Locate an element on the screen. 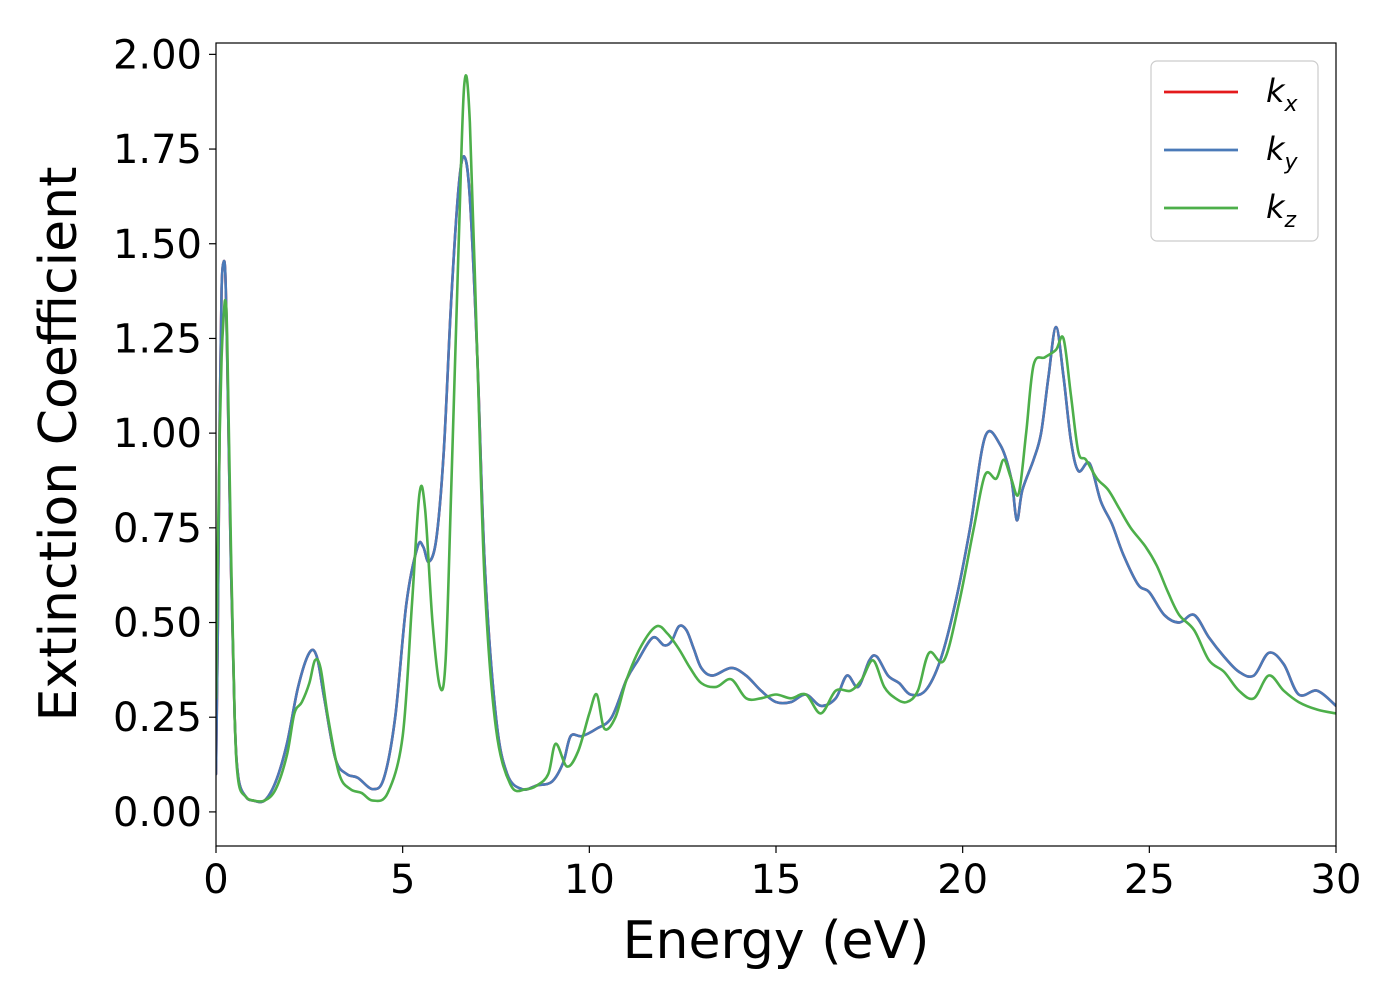 Image resolution: width=1400 pixels, height=1000 pixels. y-tick-label: 0.25 is located at coordinates (157, 718).